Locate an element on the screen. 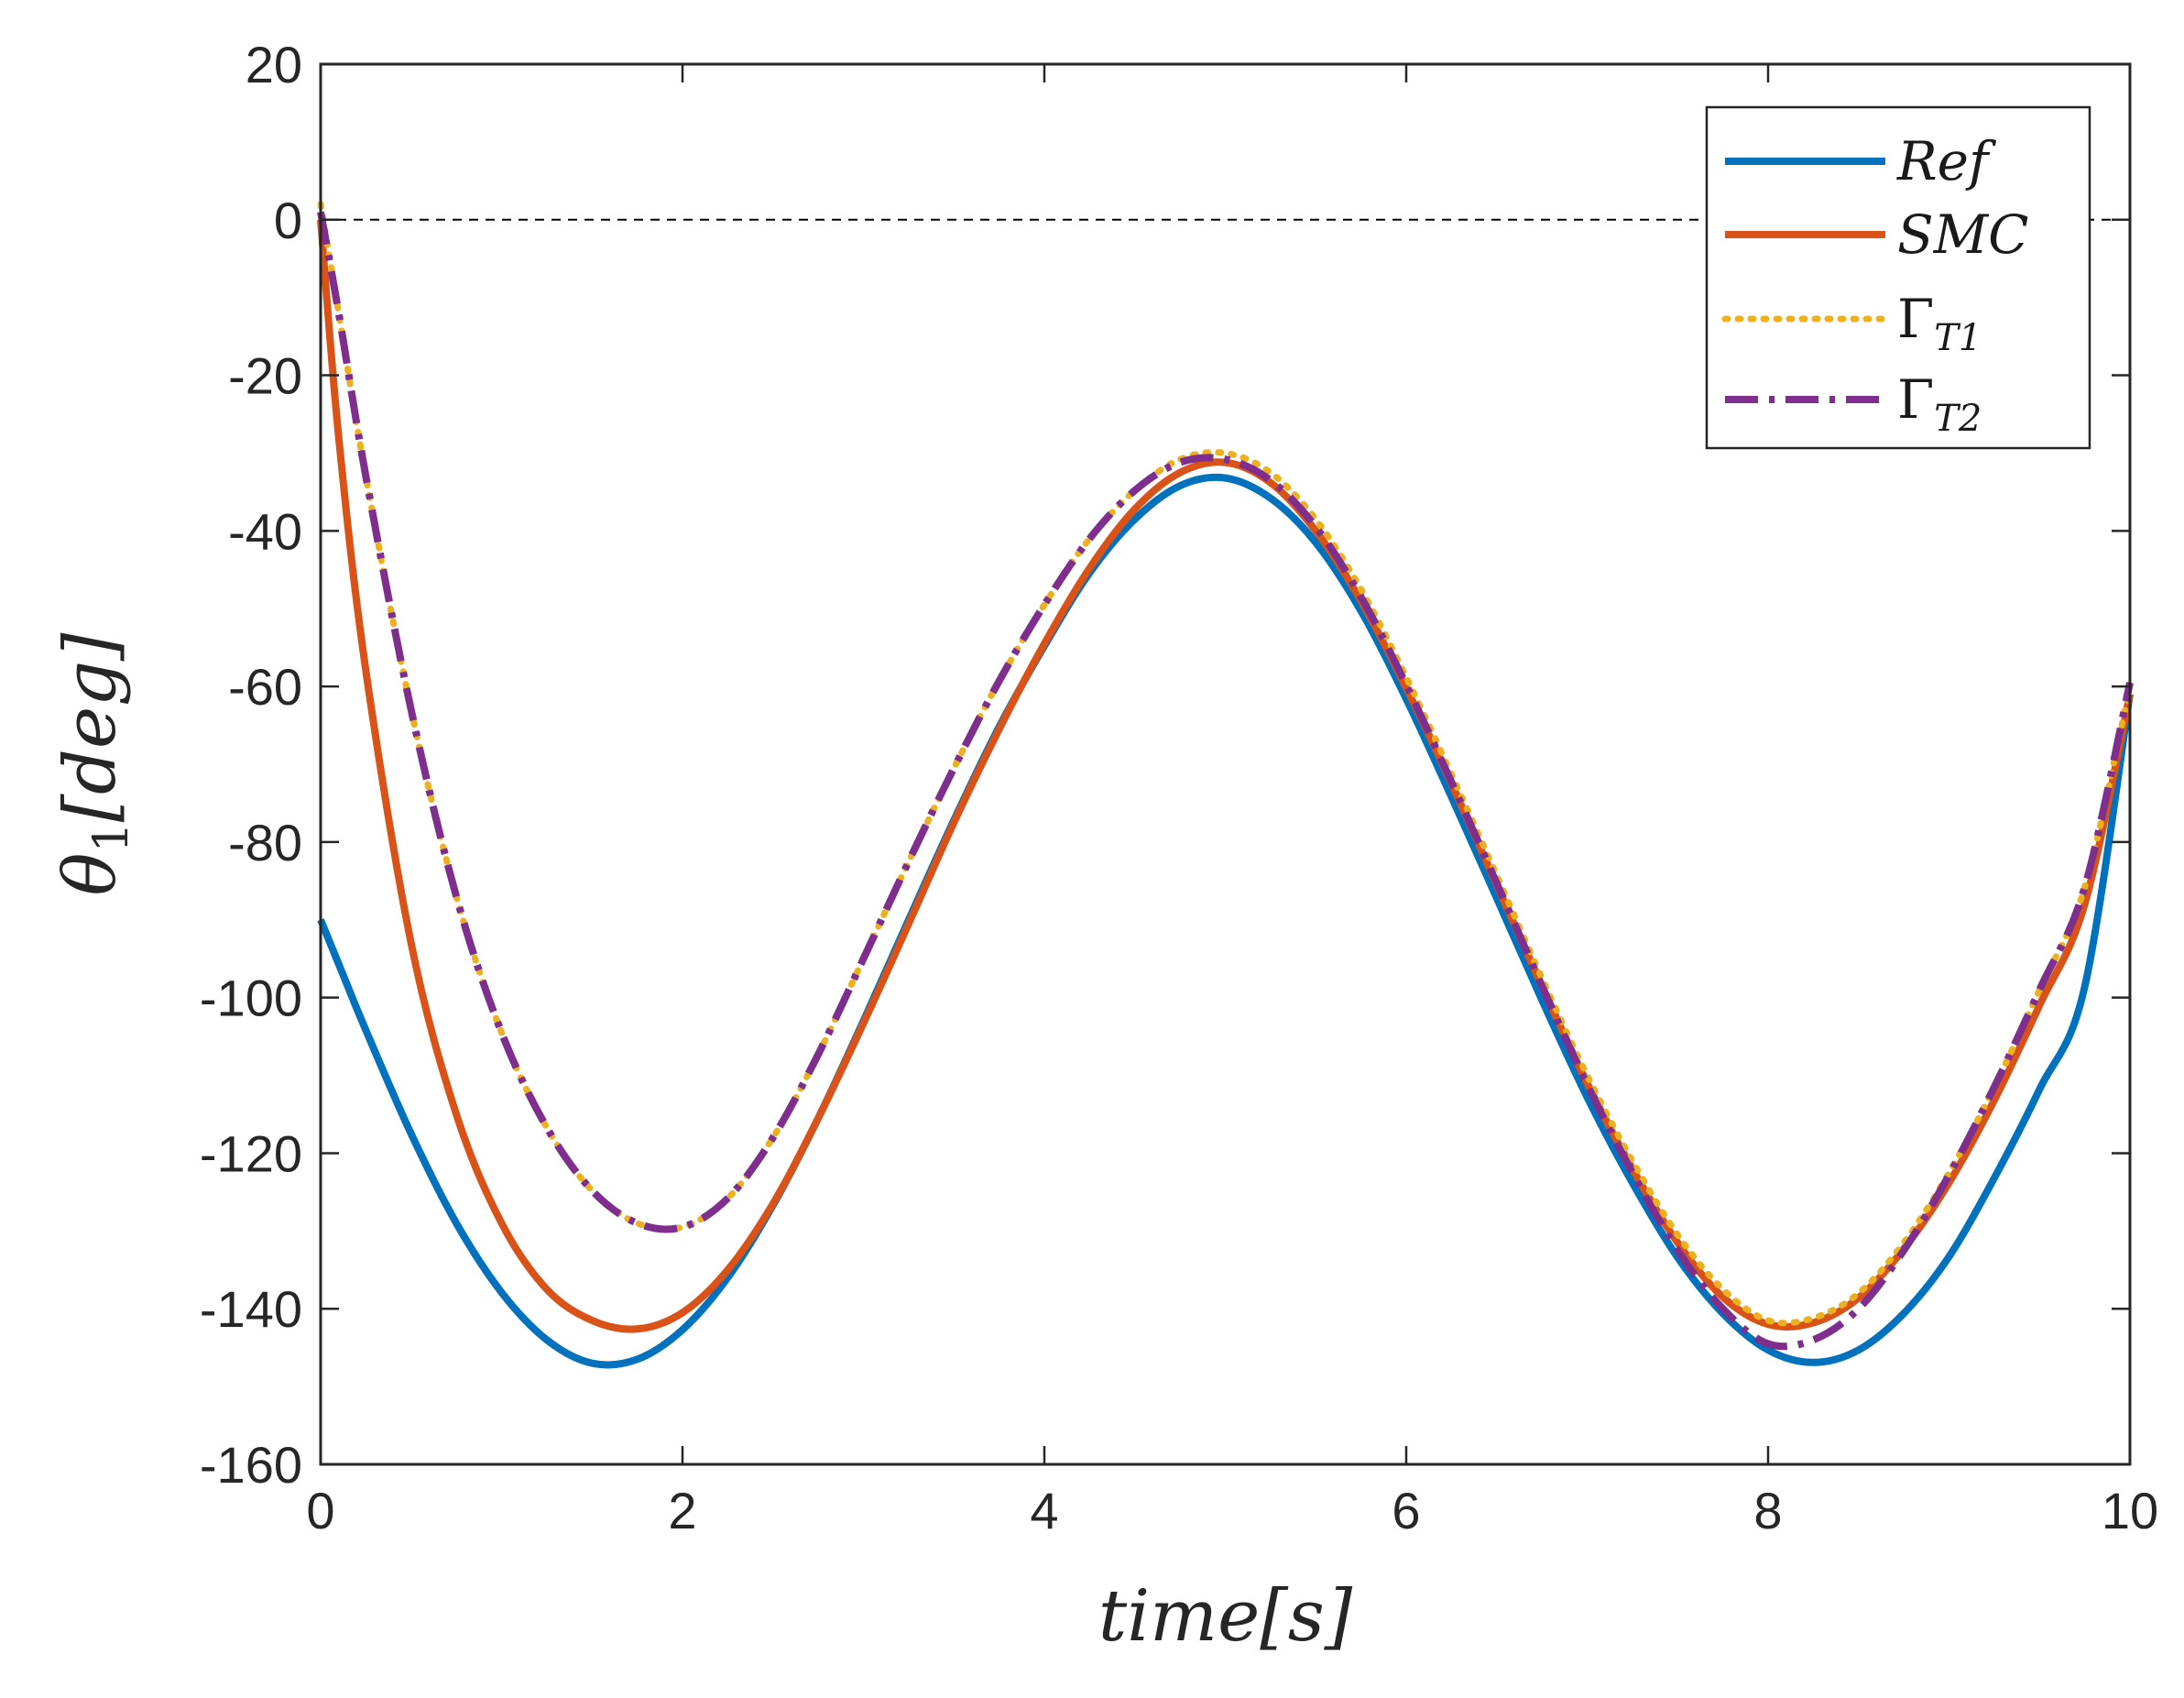 The width and height of the screenshot is (2184, 1698). y-tick-label: -80 is located at coordinates (265, 842).